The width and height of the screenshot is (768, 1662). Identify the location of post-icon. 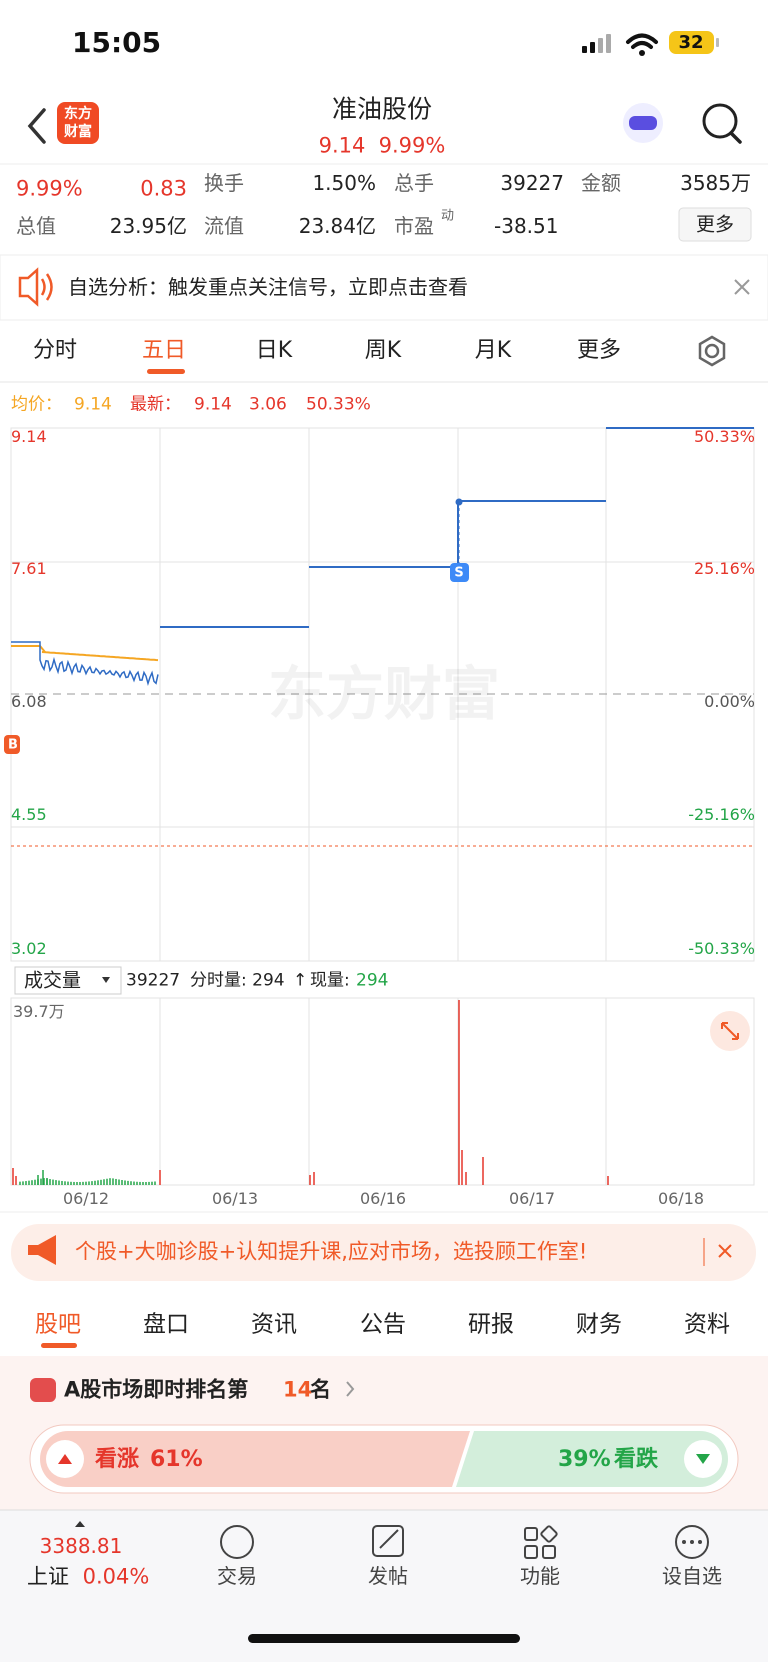
(388, 1541).